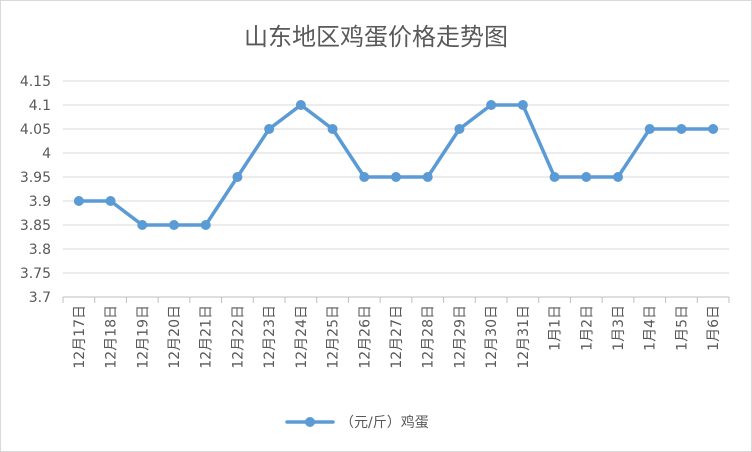 The width and height of the screenshot is (752, 452). I want to click on y-tick-label: 4, so click(46, 154).